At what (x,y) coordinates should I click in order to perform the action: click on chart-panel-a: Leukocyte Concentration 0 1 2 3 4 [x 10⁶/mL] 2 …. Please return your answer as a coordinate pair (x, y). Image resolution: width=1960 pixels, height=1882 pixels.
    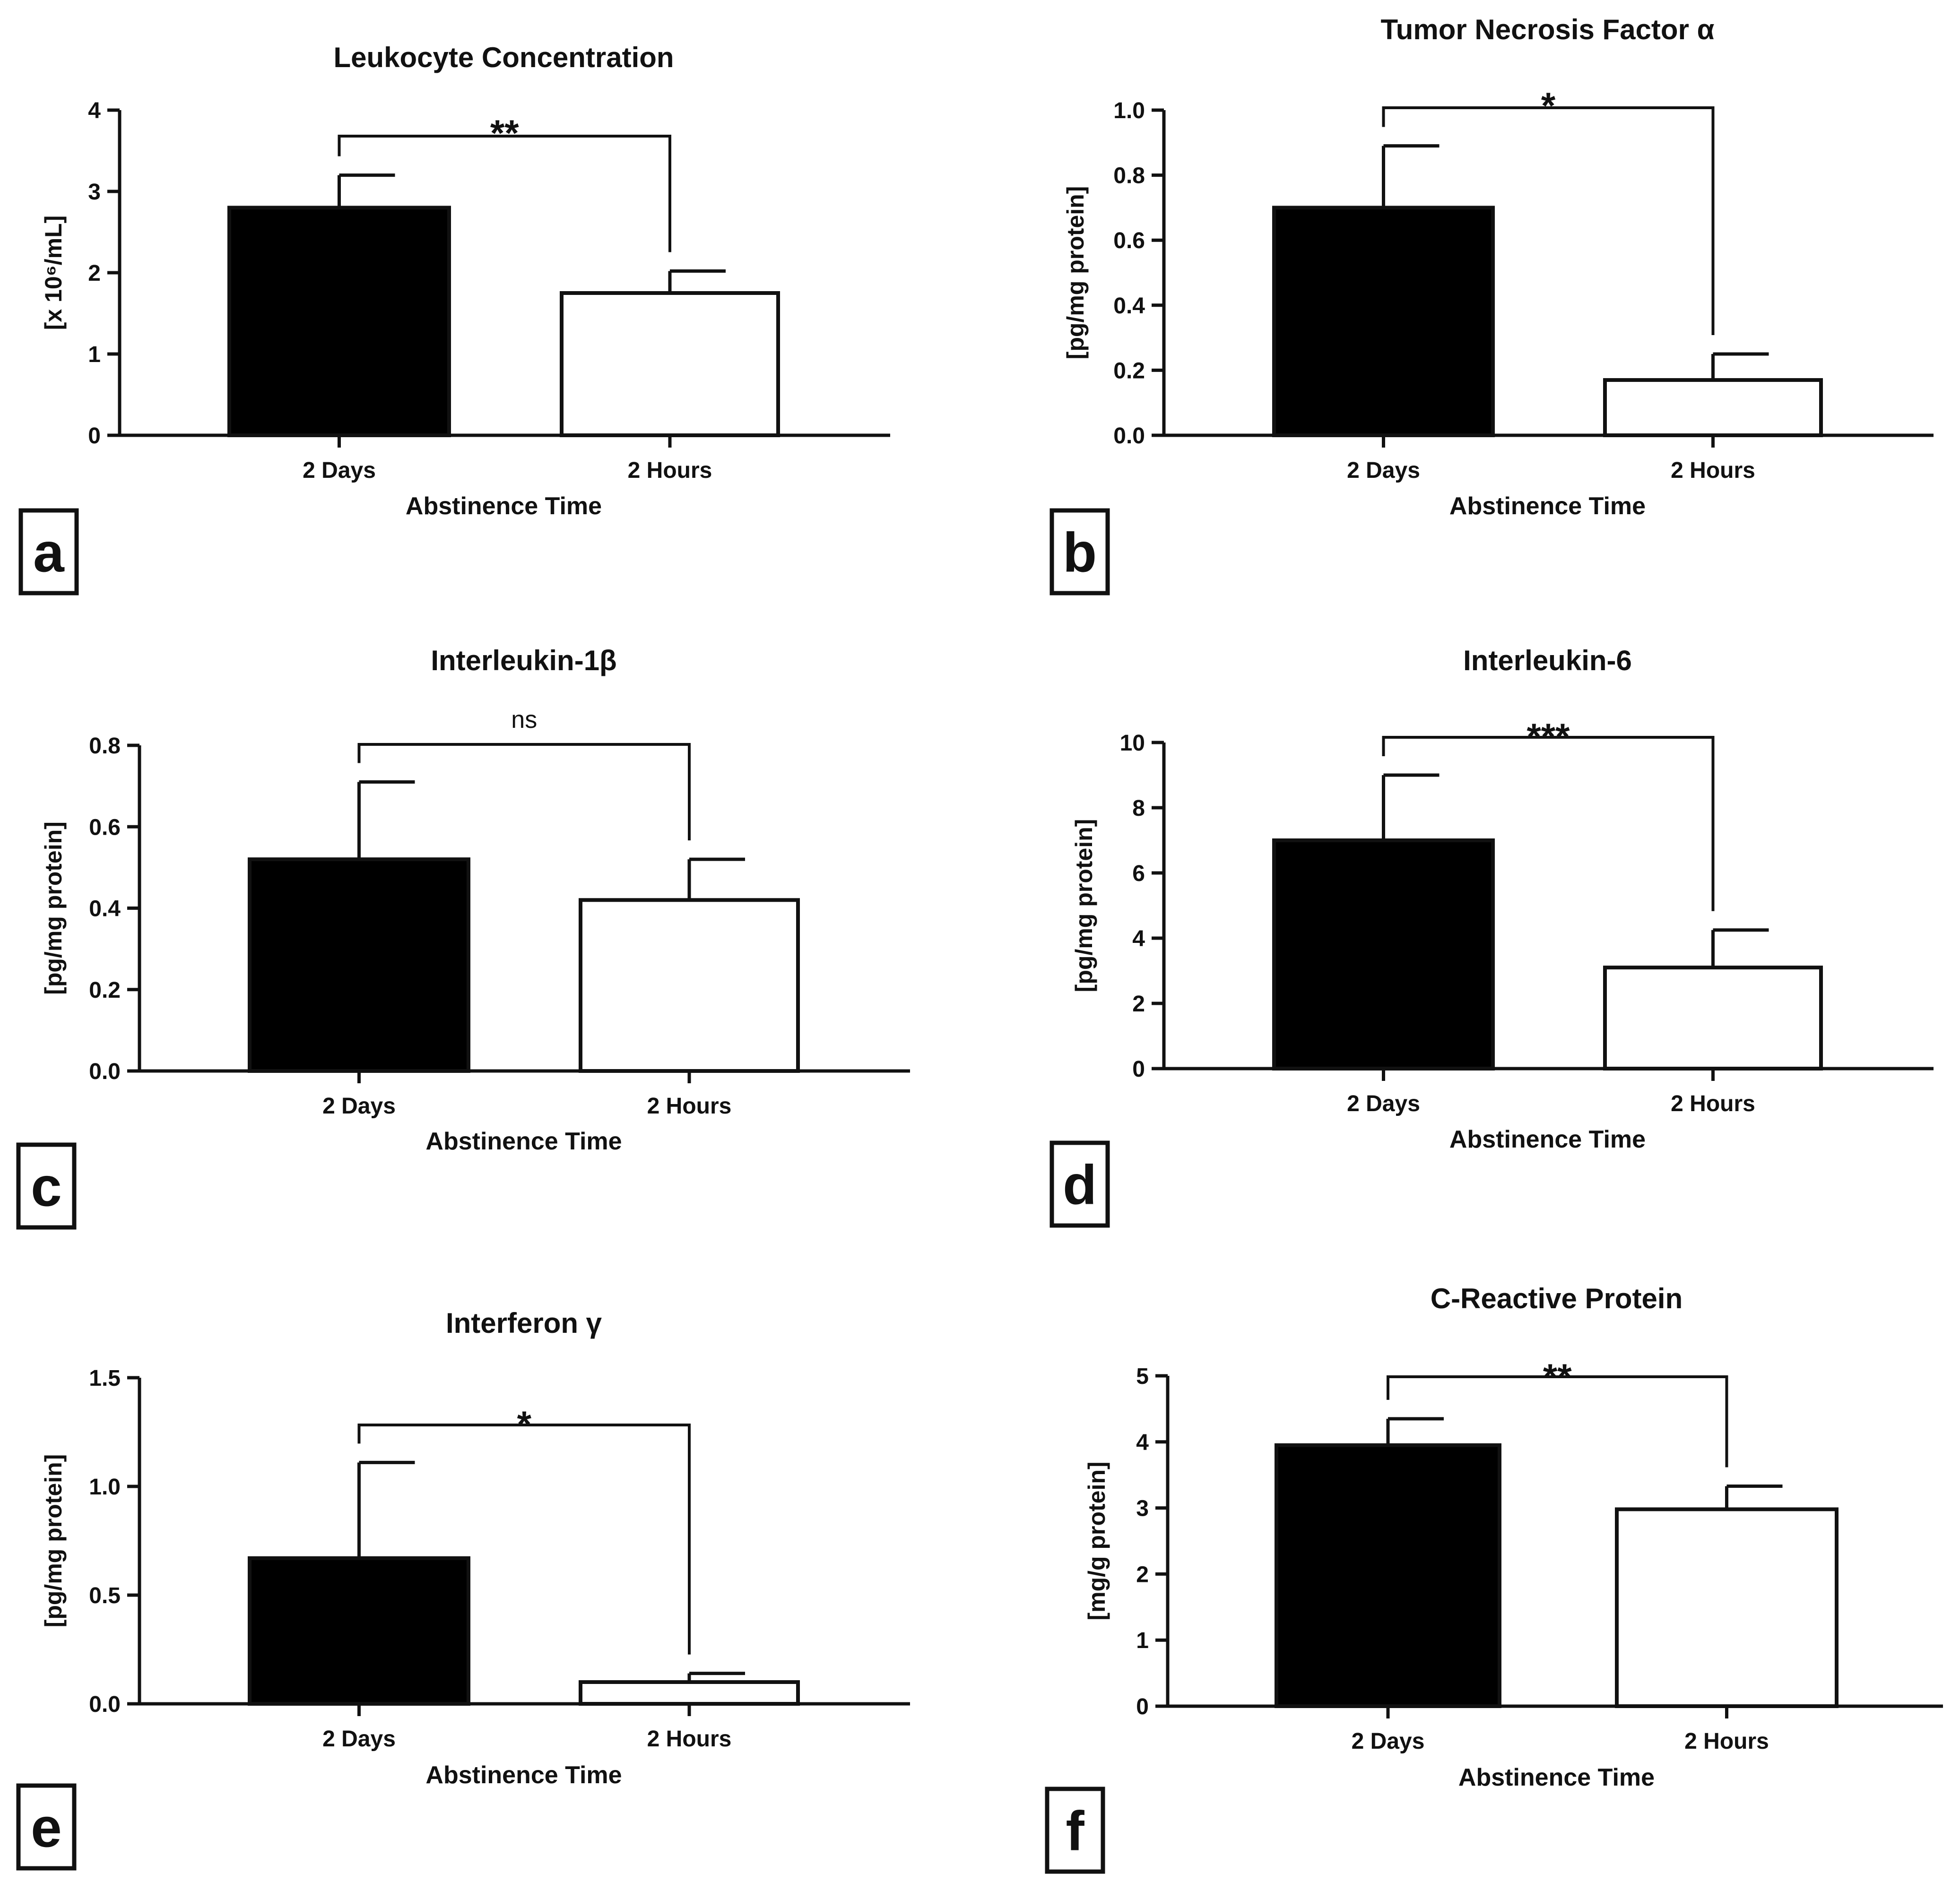
    Looking at the image, I should click on (454, 319).